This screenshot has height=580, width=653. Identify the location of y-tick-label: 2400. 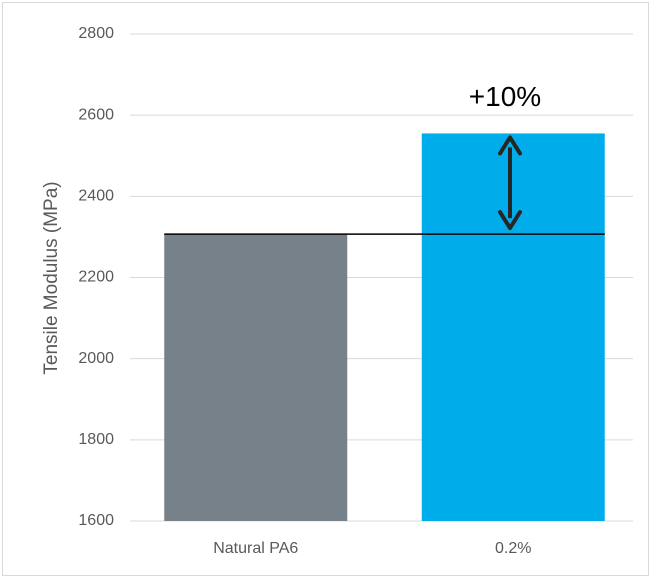
(96, 196).